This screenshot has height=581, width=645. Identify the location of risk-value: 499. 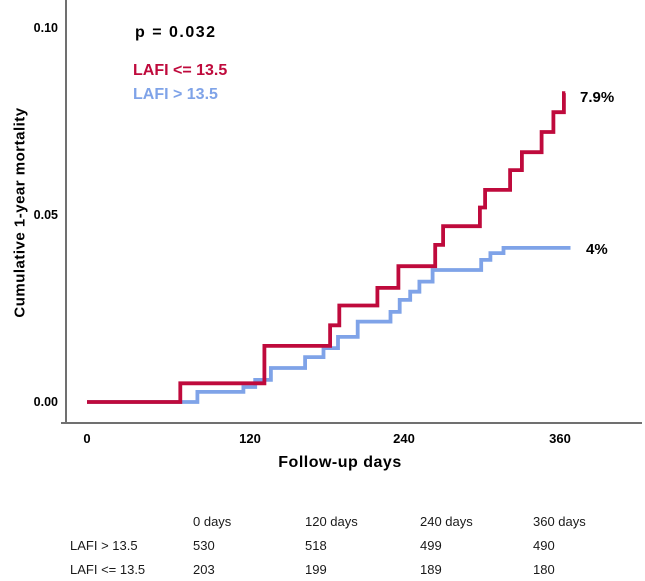
(431, 545).